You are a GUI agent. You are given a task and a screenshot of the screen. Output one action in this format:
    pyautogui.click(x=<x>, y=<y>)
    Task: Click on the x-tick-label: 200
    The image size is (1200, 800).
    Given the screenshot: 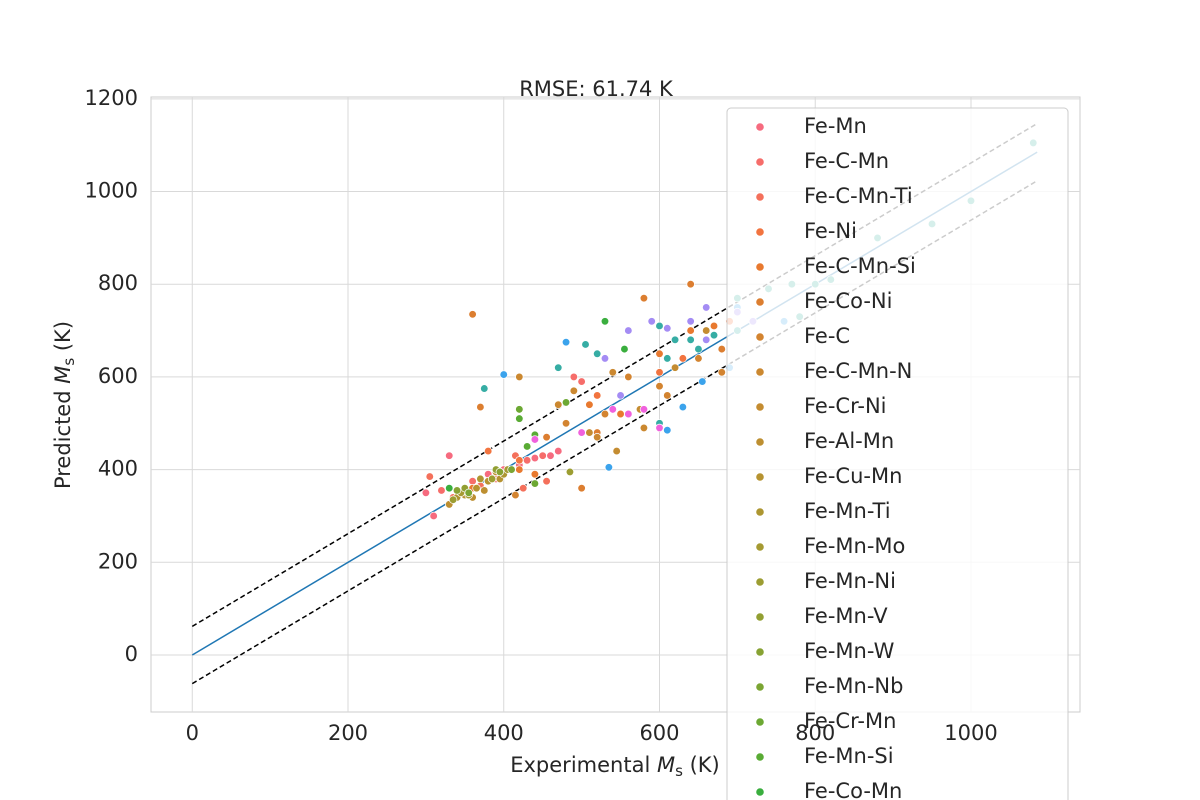 What is the action you would take?
    pyautogui.click(x=348, y=733)
    